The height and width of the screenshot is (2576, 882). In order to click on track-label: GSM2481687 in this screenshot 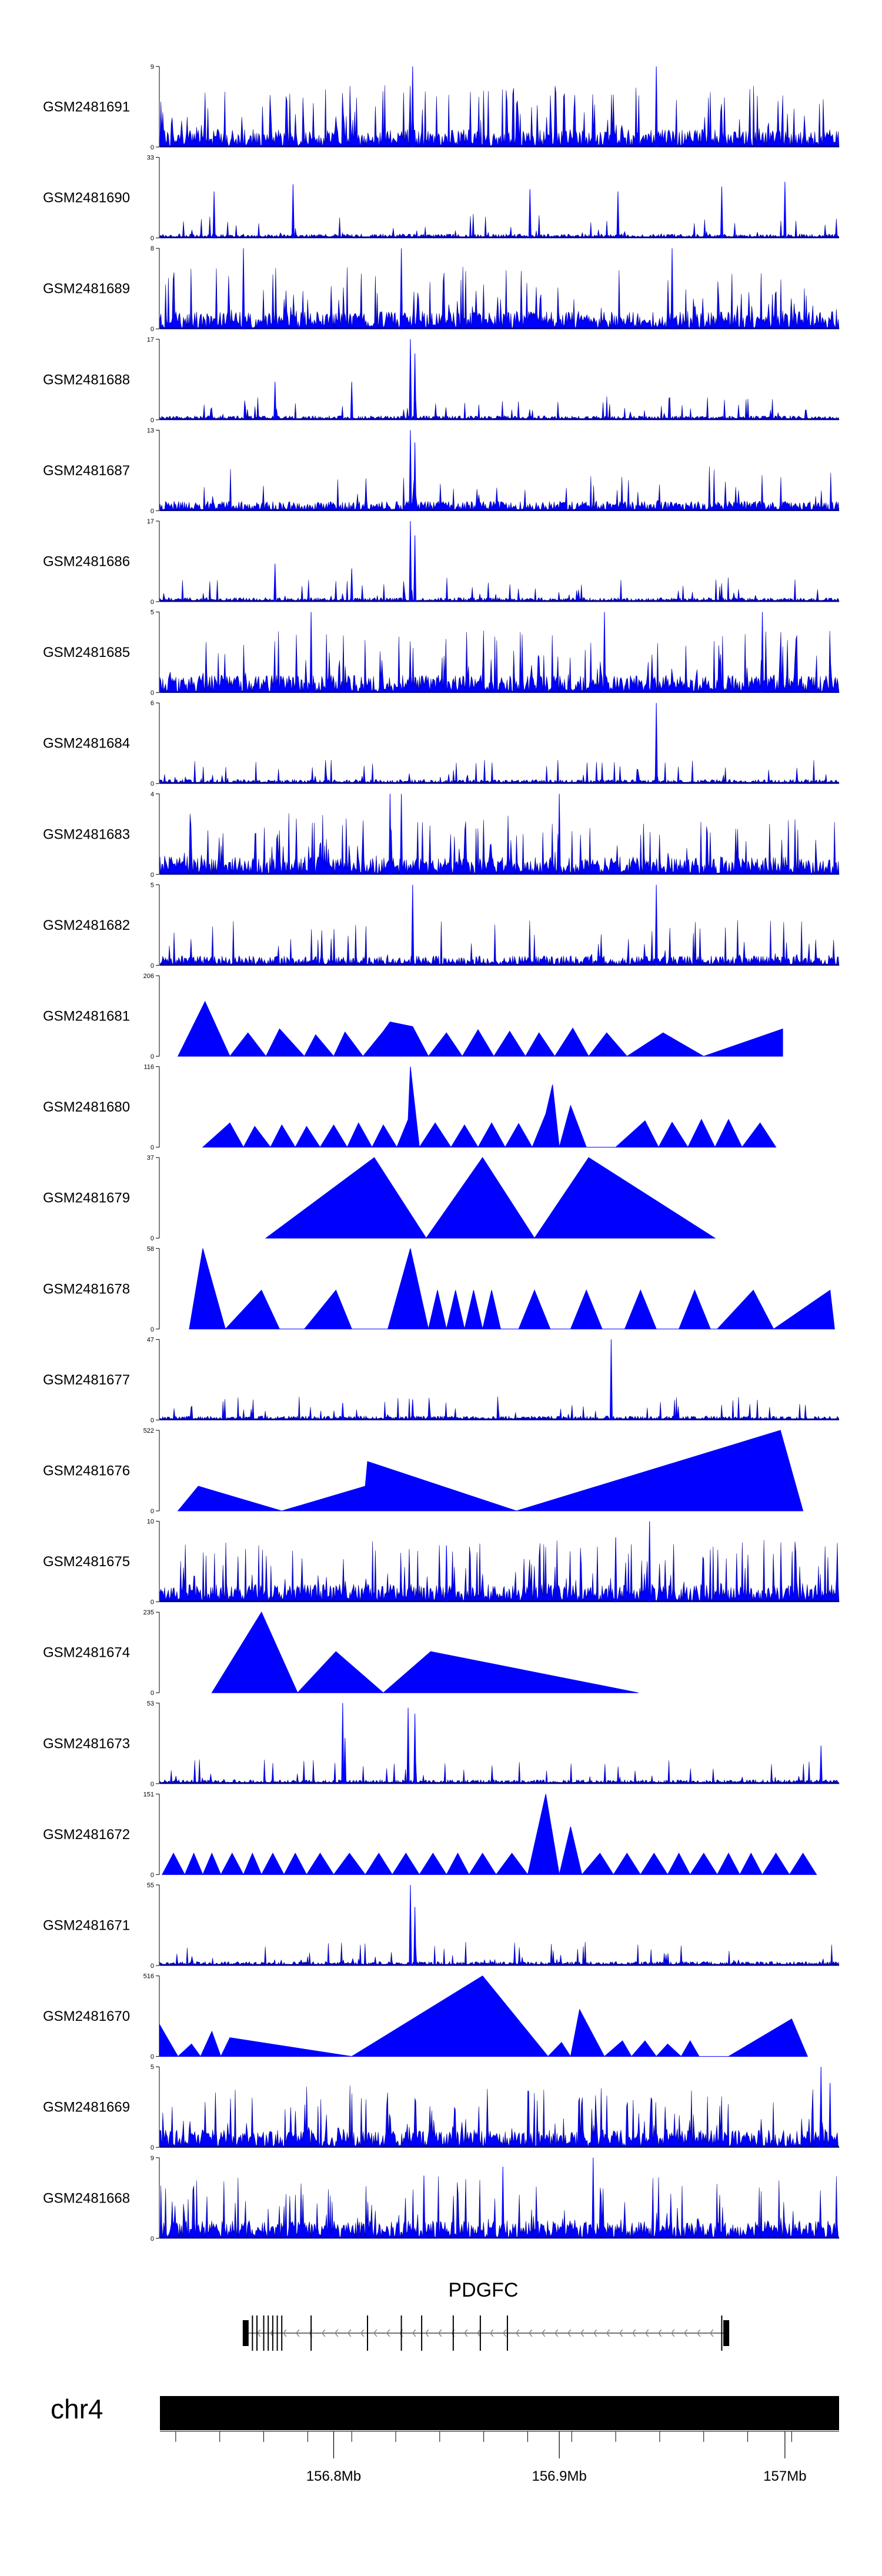, I will do `click(86, 471)`.